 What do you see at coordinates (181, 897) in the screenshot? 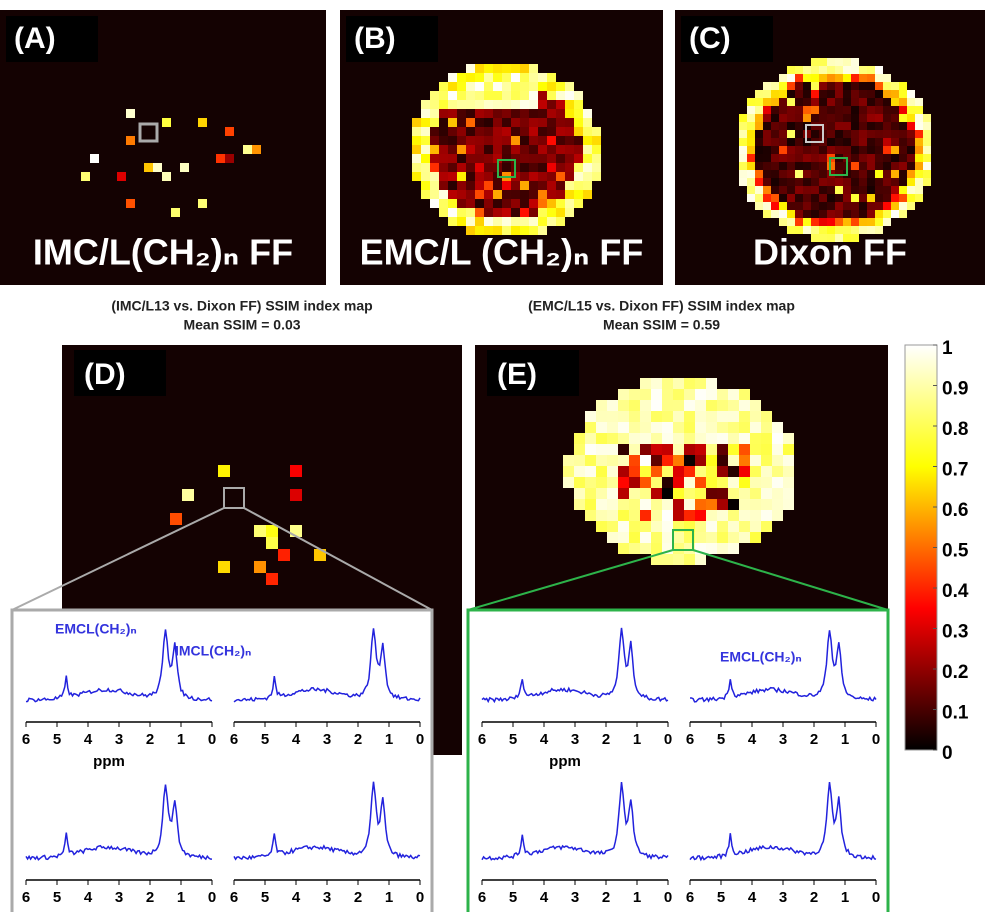
I see `tick-label: 1` at bounding box center [181, 897].